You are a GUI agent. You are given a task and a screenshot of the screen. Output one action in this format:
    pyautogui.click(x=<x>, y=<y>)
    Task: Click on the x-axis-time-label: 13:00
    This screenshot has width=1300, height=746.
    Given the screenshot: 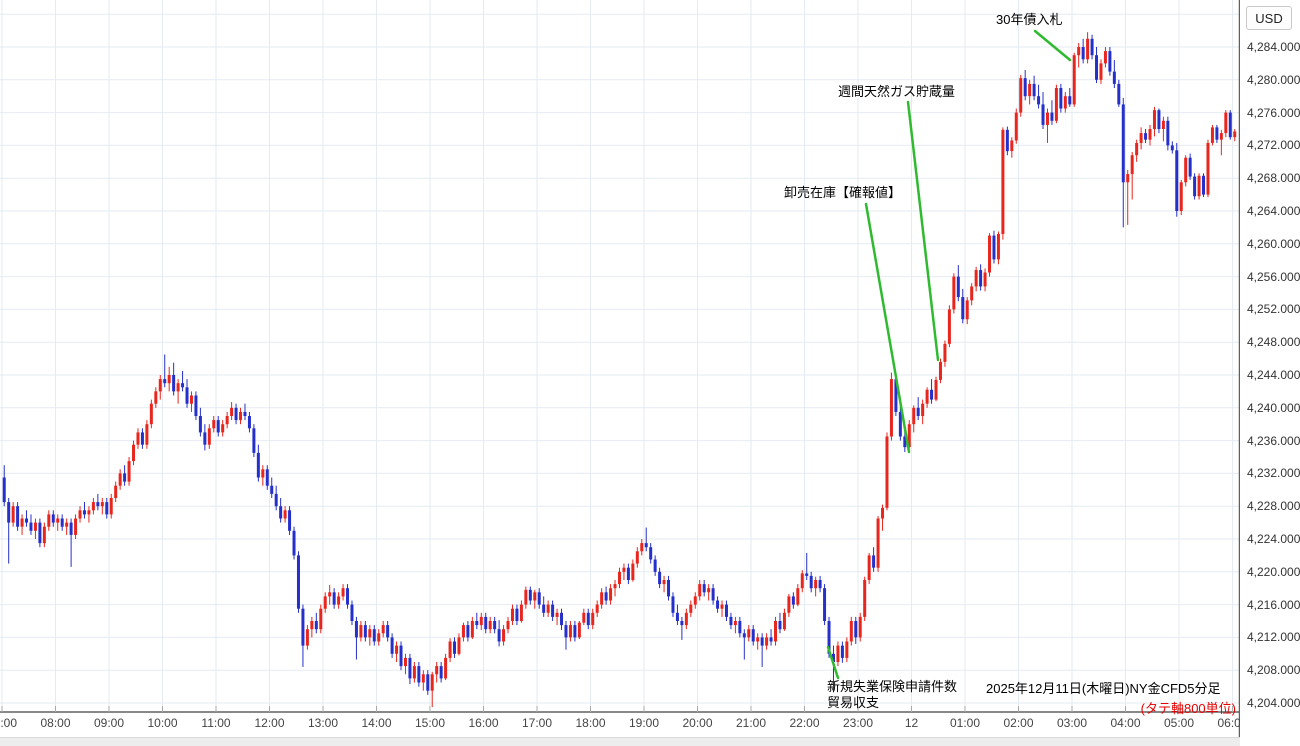 What is the action you would take?
    pyautogui.click(x=323, y=723)
    